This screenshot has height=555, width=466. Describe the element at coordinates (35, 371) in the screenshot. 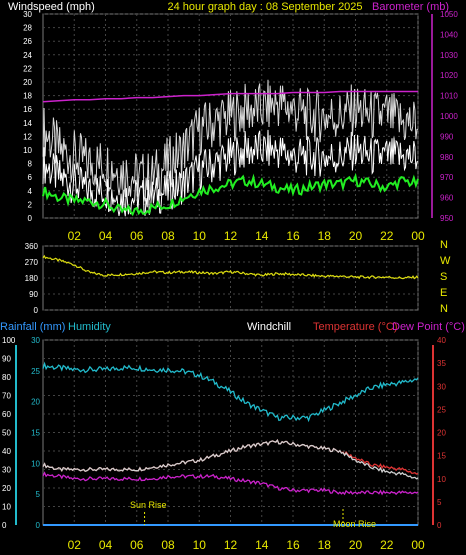

I see `rainfall-tick-label: 25` at that location.